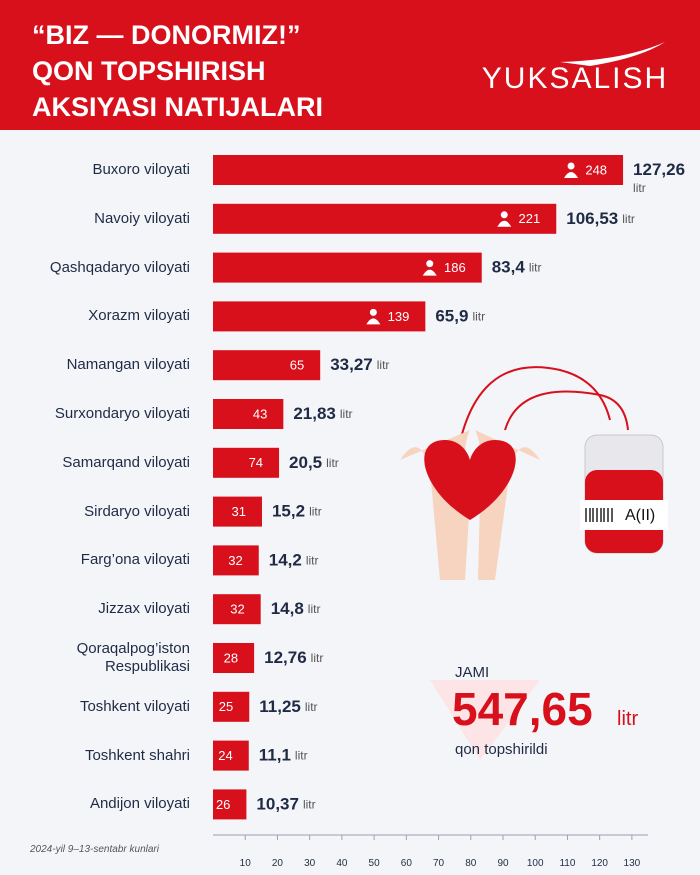 This screenshot has height=875, width=700. What do you see at coordinates (149, 71) in the screenshot?
I see `title-line: QON TOPSHIRISH` at bounding box center [149, 71].